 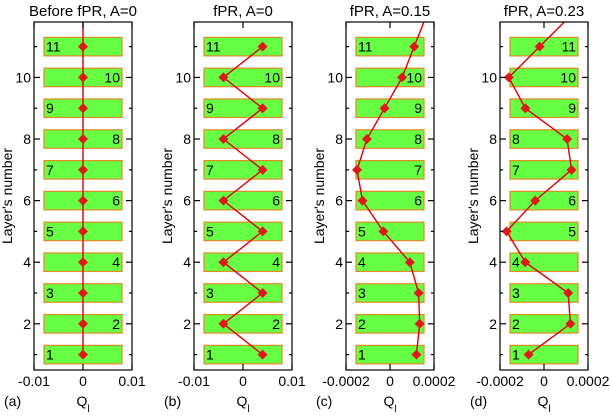 What do you see at coordinates (365, 47) in the screenshot?
I see `layer-label: 11` at bounding box center [365, 47].